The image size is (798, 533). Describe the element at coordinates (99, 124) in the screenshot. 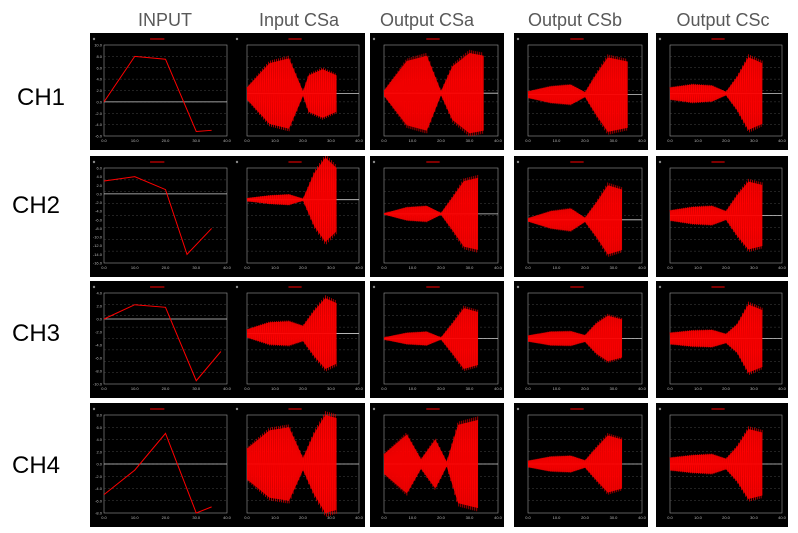

I see `y-tick-label: -4.0` at that location.